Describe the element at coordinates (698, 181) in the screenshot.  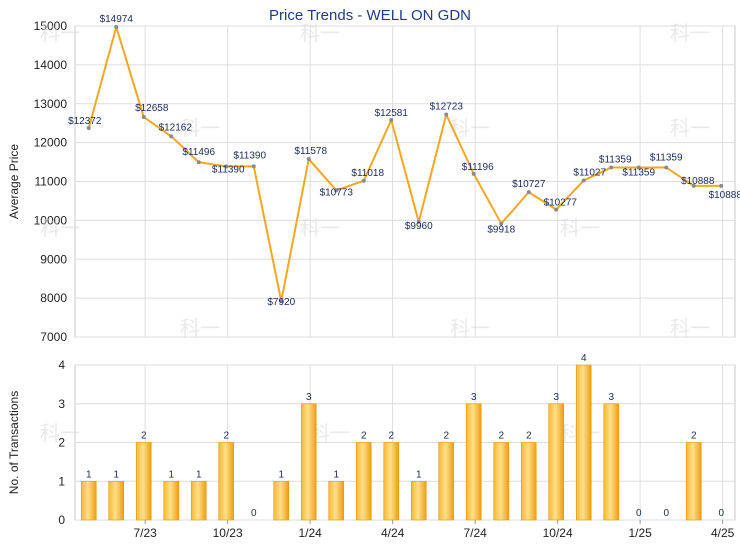
I see `price-point-label: $10888` at that location.